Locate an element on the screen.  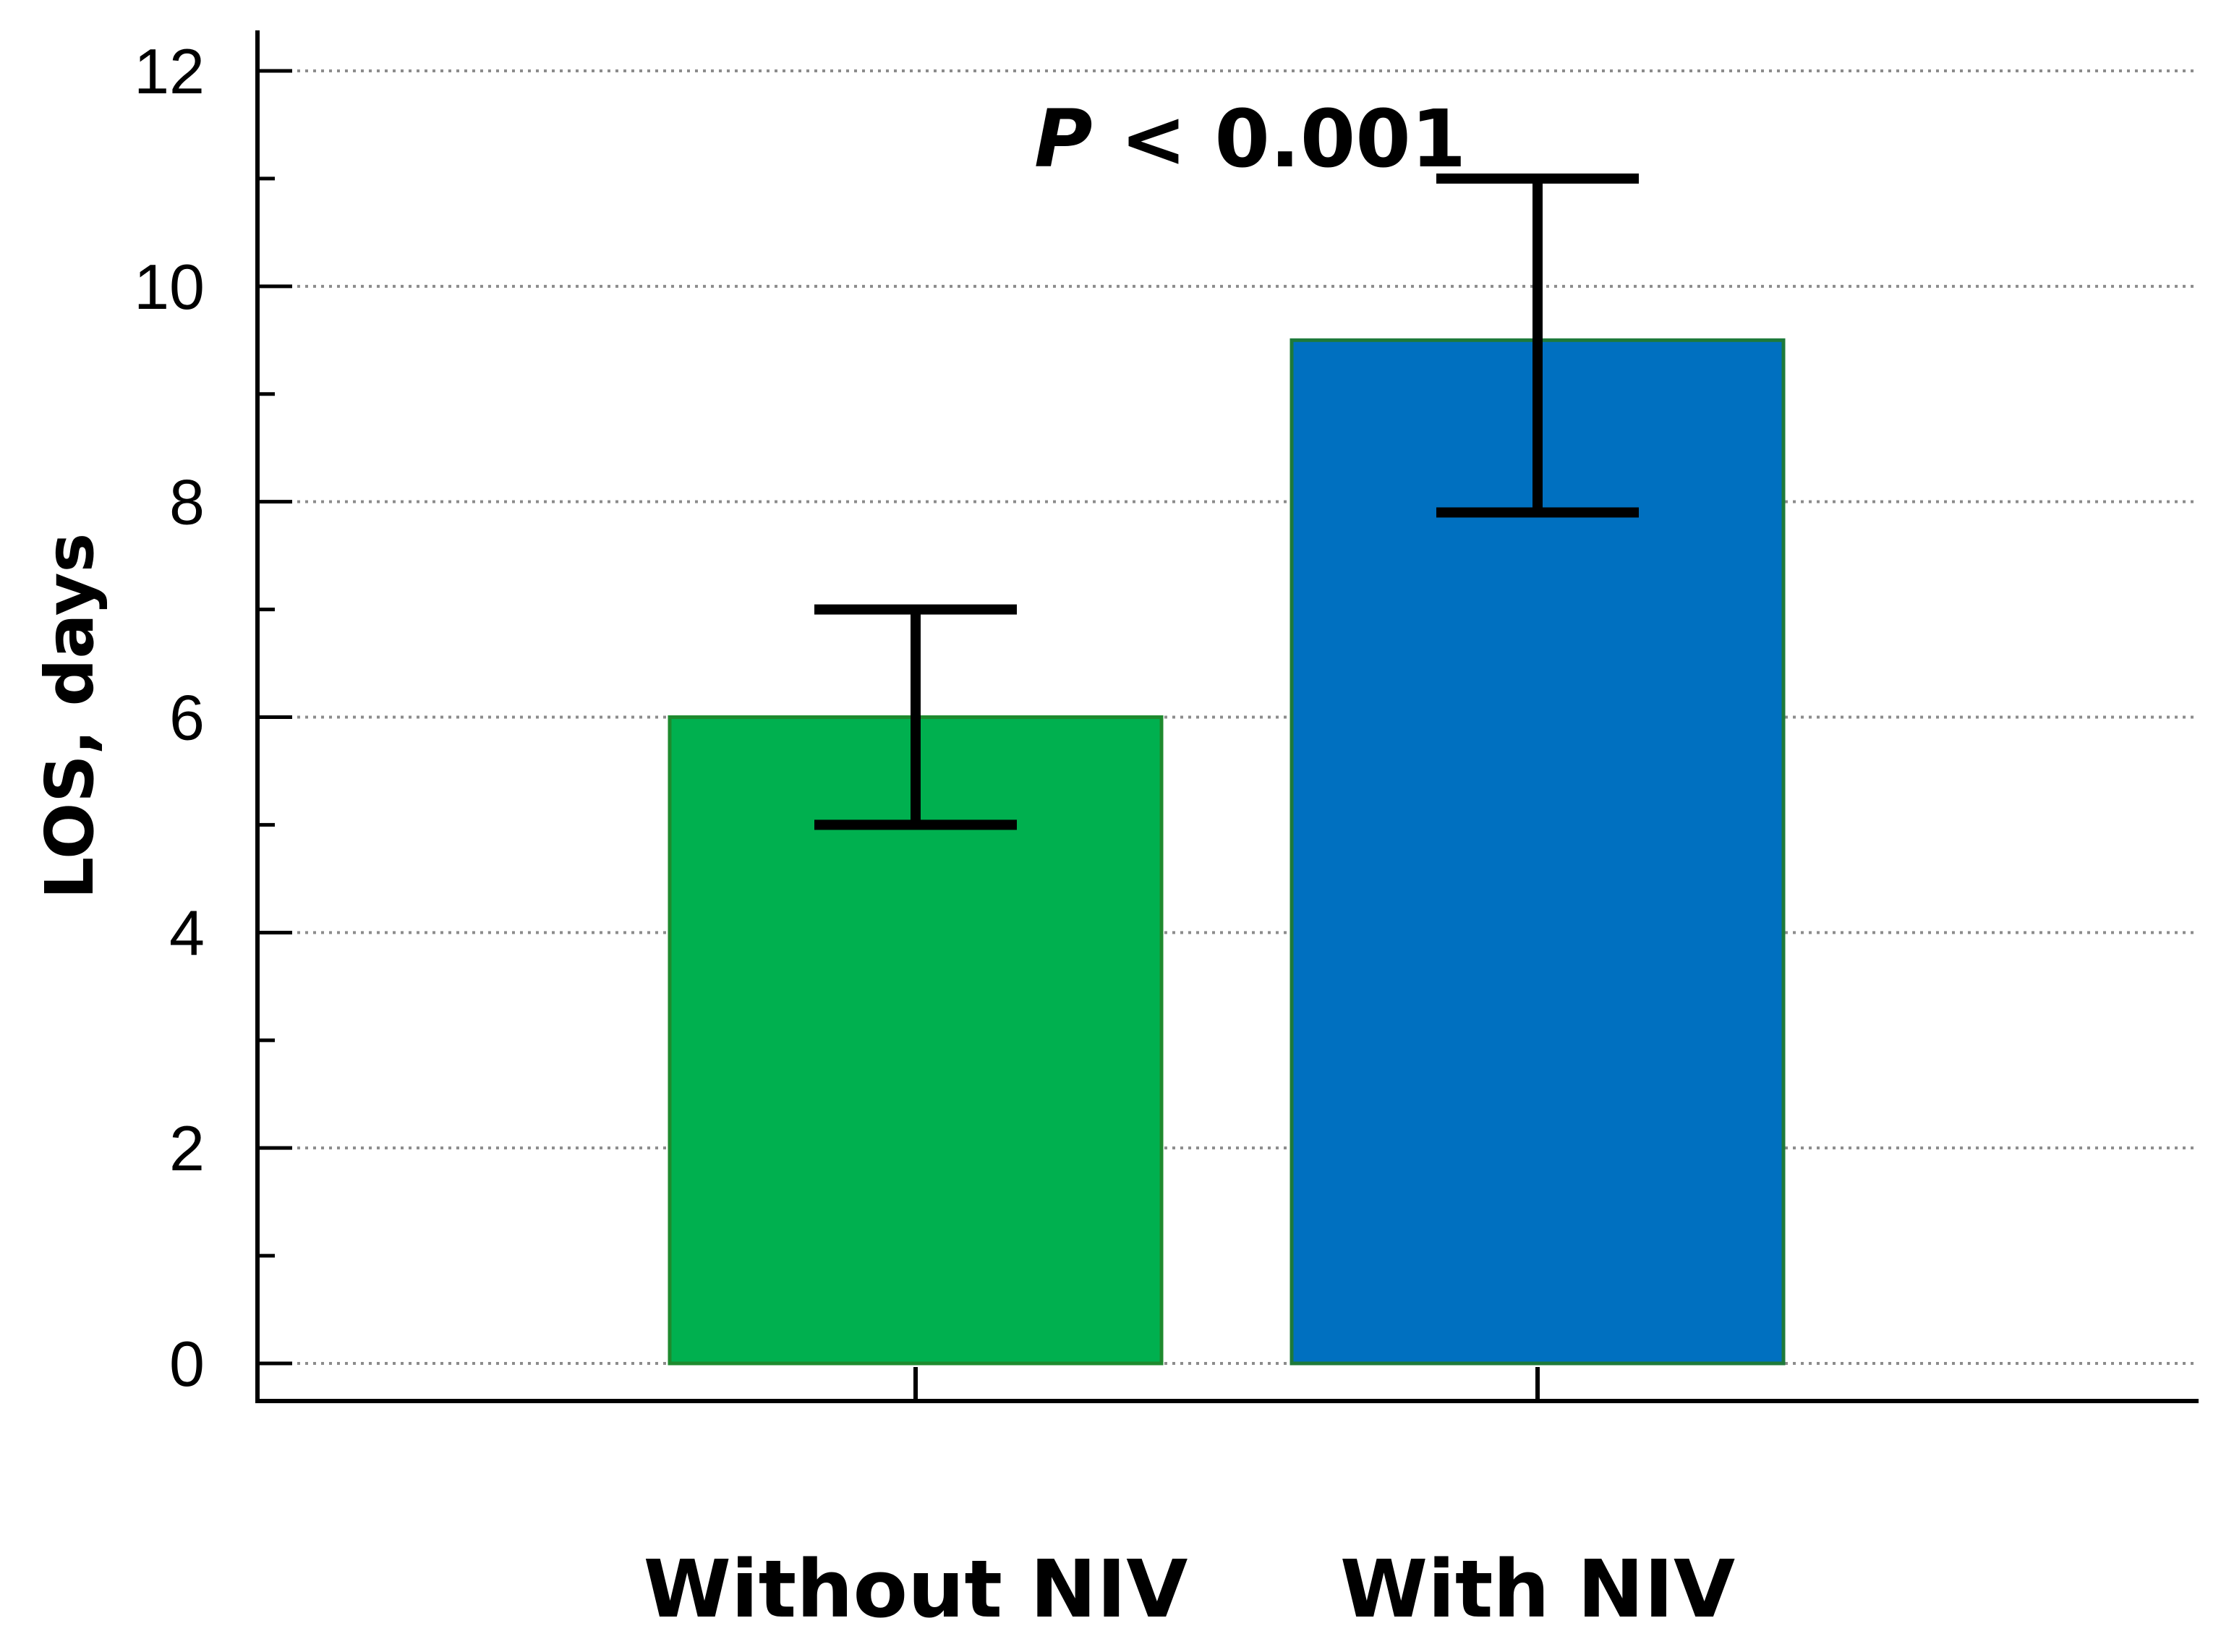
y-ticks: 0 2 4 6 8 10 12 is located at coordinates (213, 717).